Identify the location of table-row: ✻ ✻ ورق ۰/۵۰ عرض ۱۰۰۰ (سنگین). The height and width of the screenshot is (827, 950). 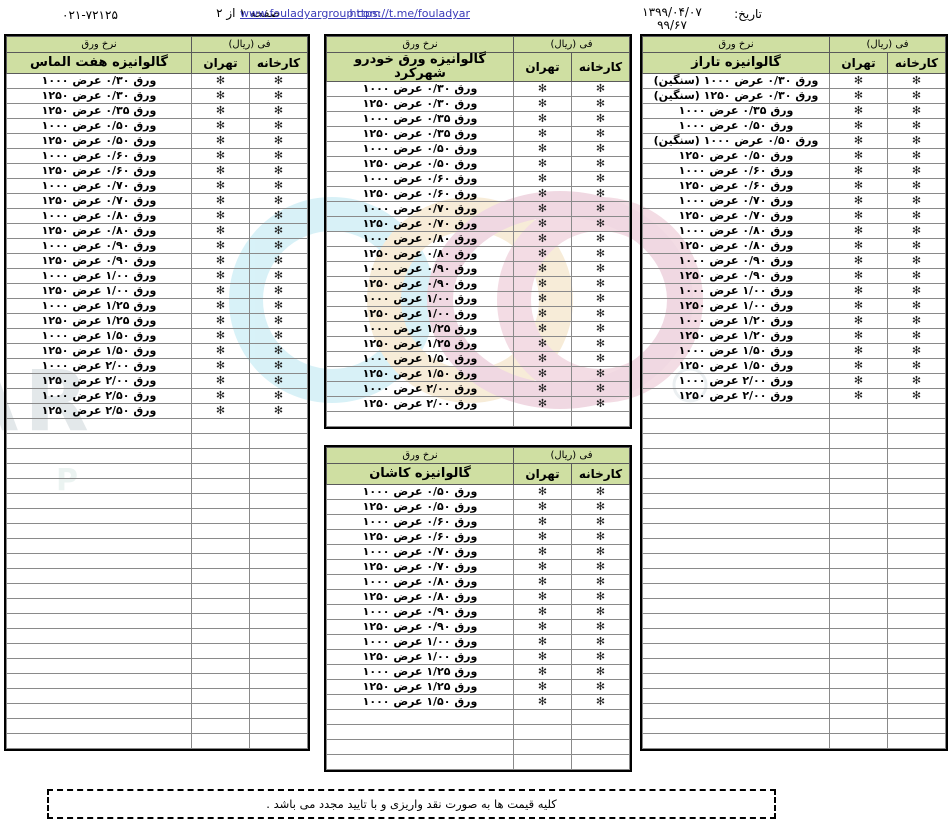
(794, 141).